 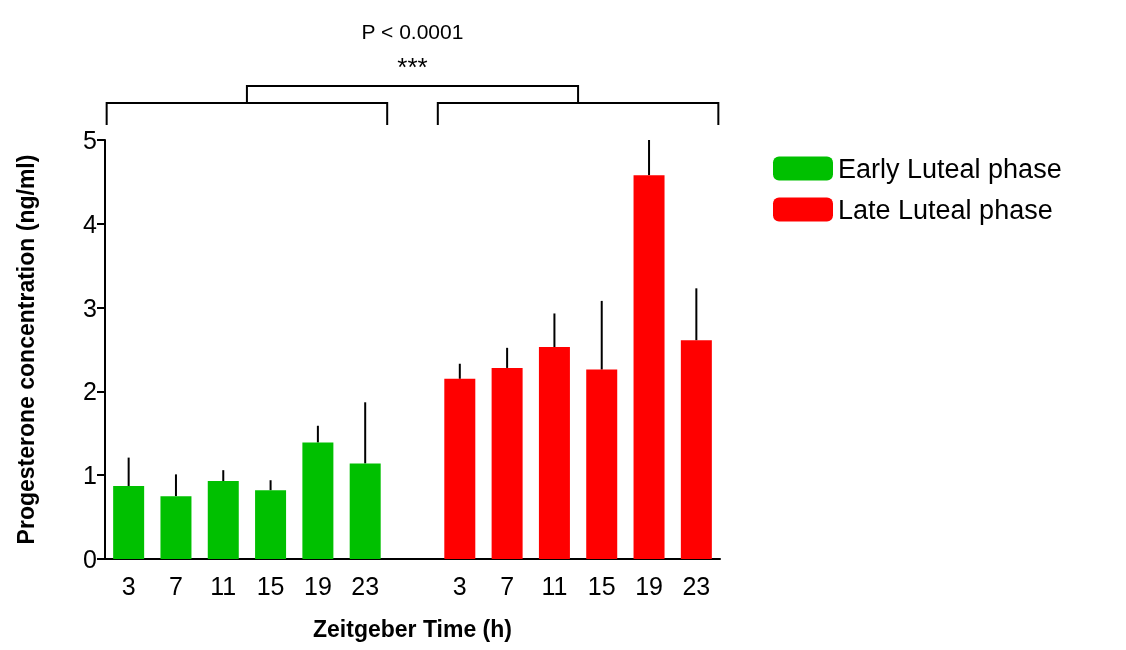 What do you see at coordinates (412, 32) in the screenshot?
I see `text: P < 0.0001` at bounding box center [412, 32].